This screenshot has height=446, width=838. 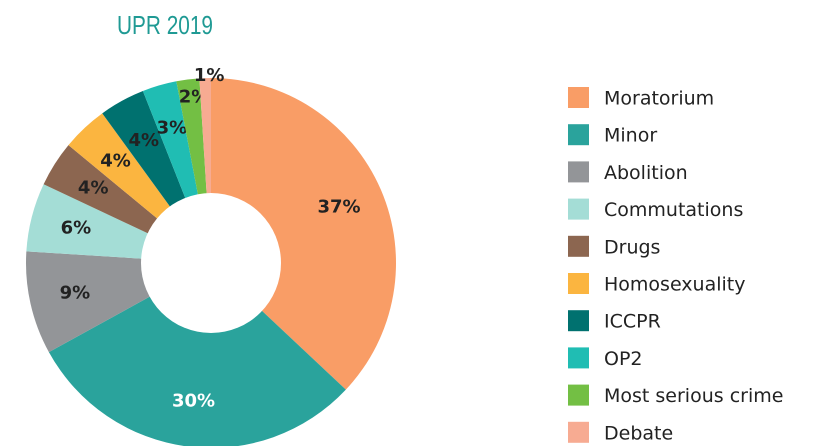 I want to click on data-label: 30%, so click(x=193, y=400).